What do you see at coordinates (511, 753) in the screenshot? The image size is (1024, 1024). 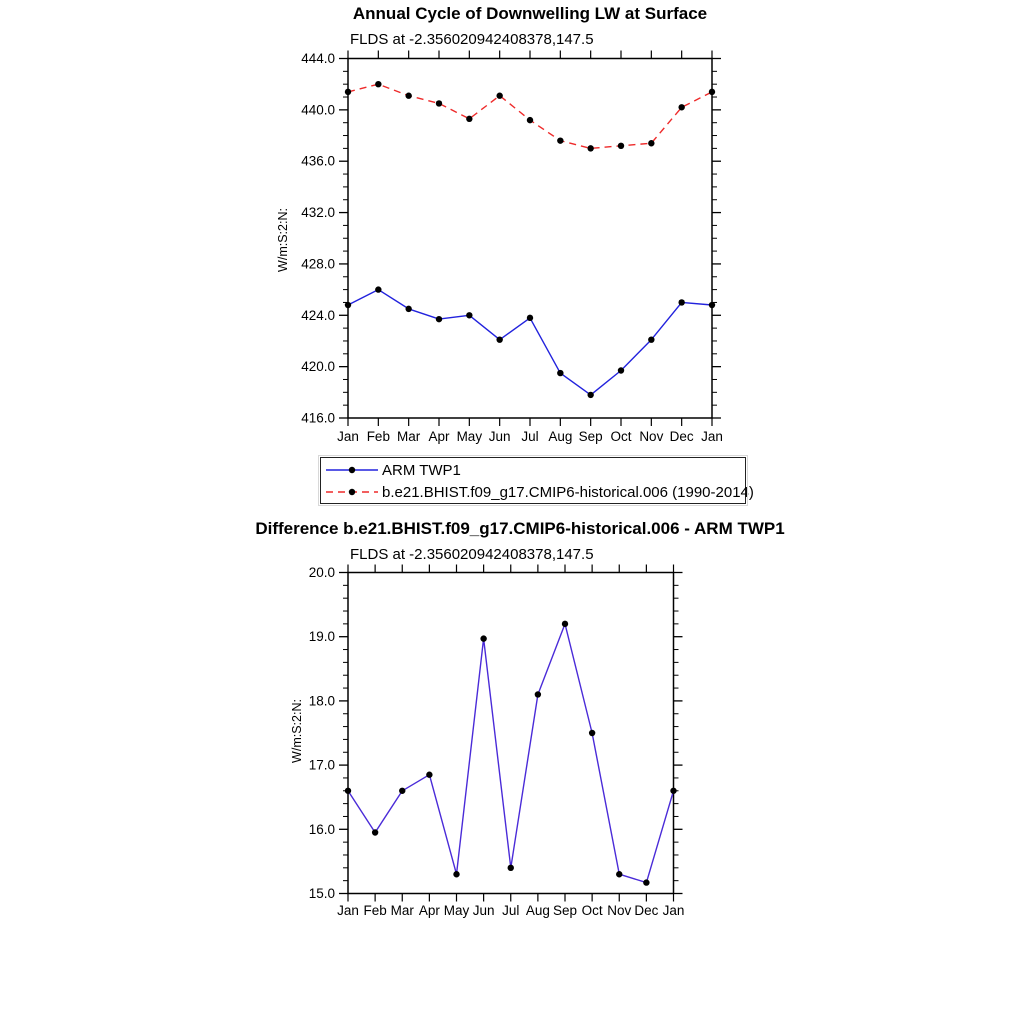 I see `series-line-difference` at bounding box center [511, 753].